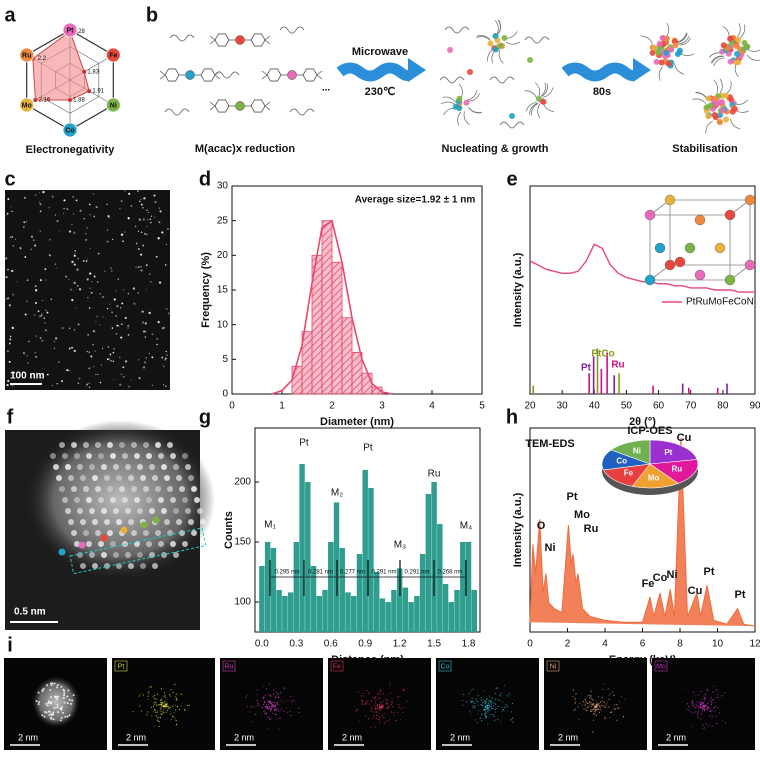 This screenshot has width=760, height=768. Describe the element at coordinates (337, 666) in the screenshot. I see `element-label: Fe` at that location.